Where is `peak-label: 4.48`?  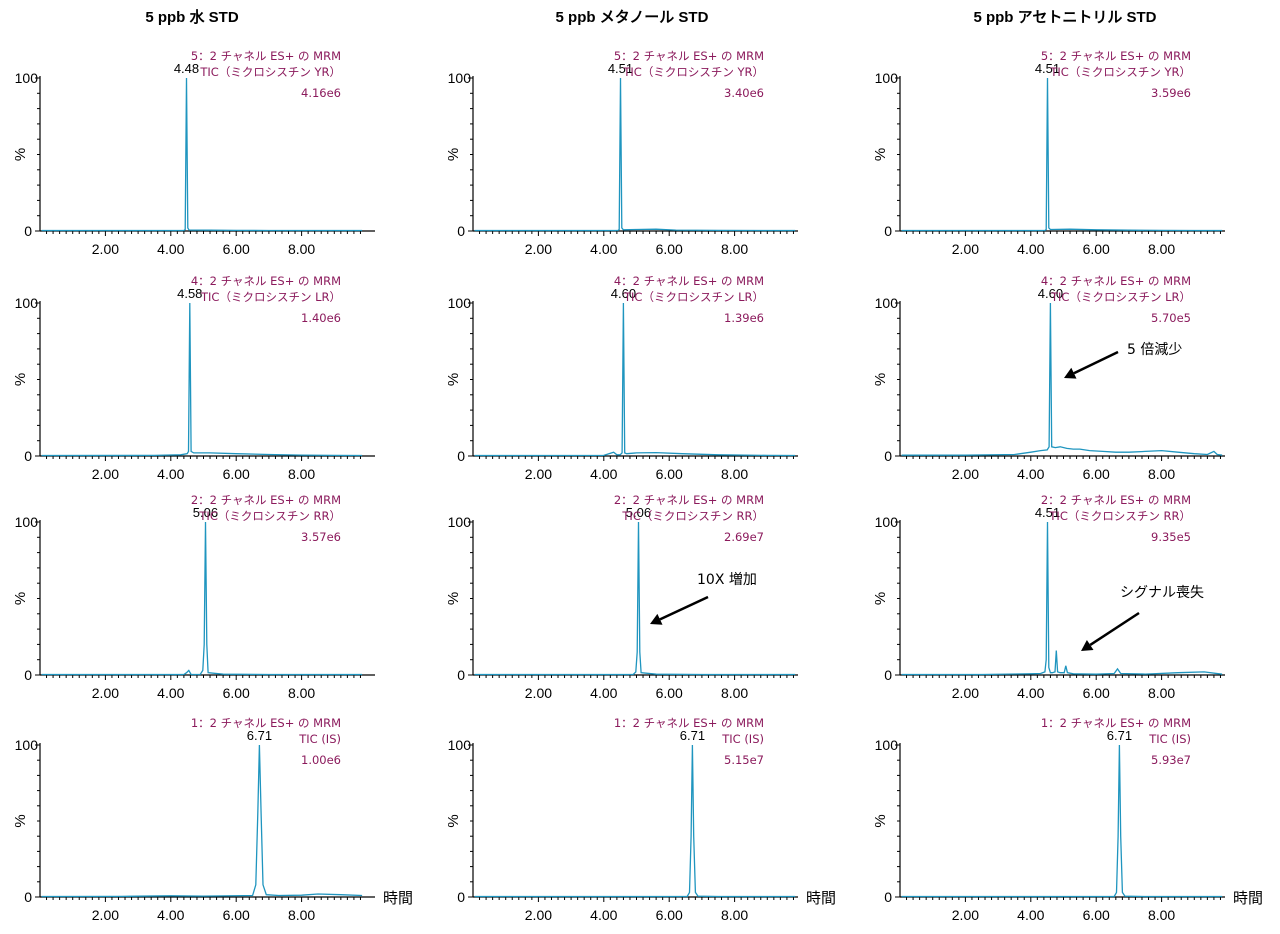
peak-label: 4.48 is located at coordinates (186, 68).